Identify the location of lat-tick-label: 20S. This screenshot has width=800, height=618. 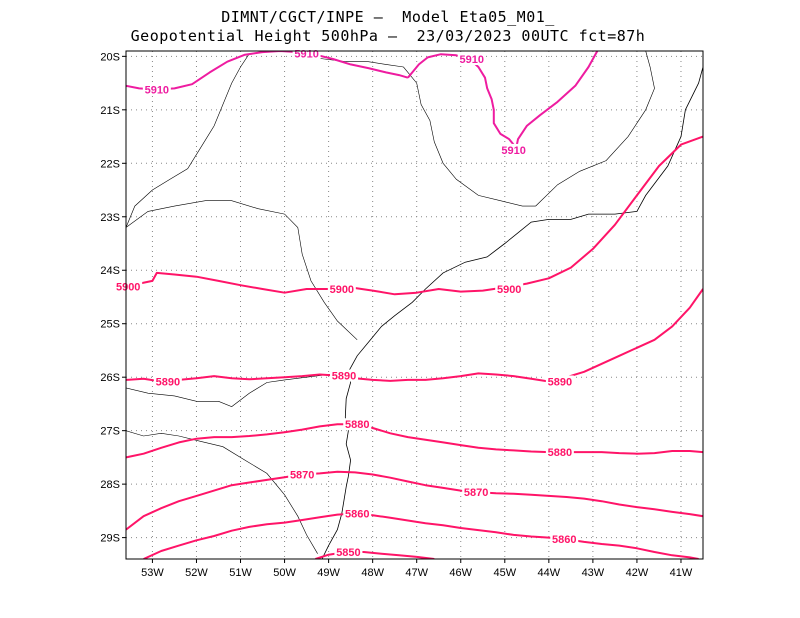
(110, 57).